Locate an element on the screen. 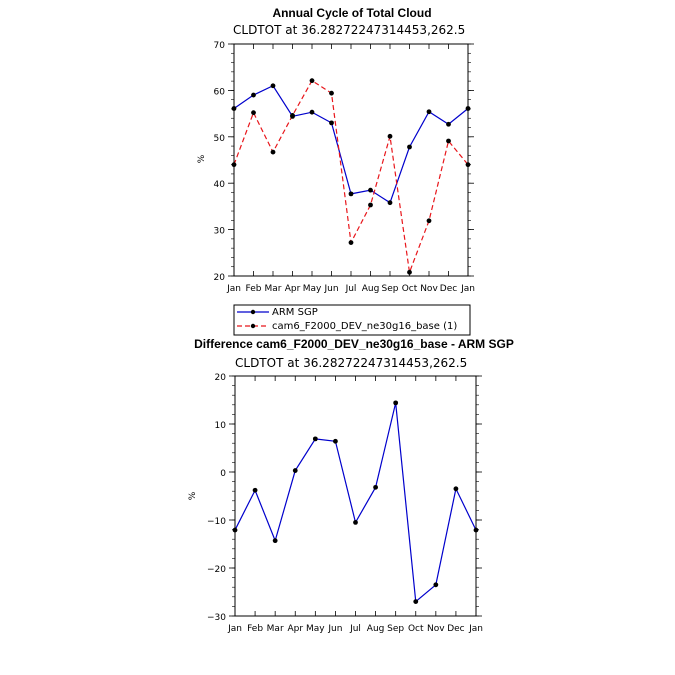 The width and height of the screenshot is (675, 675). y-tick-label: 70 is located at coordinates (220, 46).